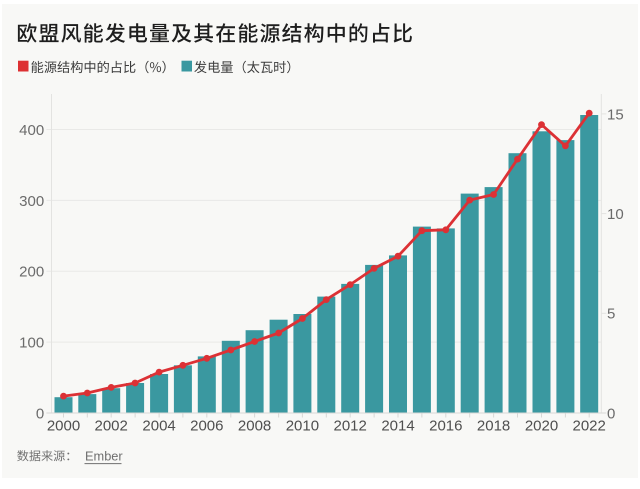 This screenshot has height=489, width=640. Describe the element at coordinates (615, 214) in the screenshot. I see `svg-text: 10` at that location.